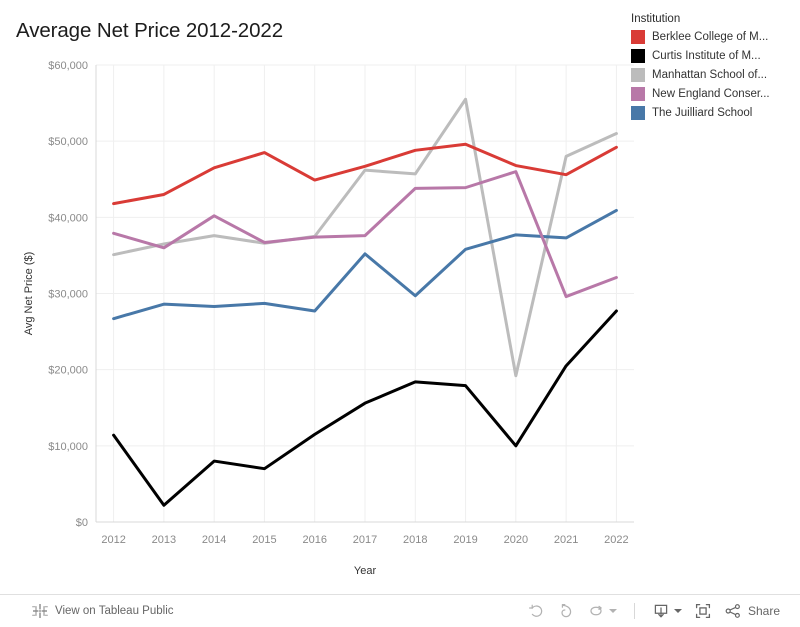 The image size is (800, 627). Describe the element at coordinates (150, 30) in the screenshot. I see `page-title: Average Net Price 2012-2022` at that location.